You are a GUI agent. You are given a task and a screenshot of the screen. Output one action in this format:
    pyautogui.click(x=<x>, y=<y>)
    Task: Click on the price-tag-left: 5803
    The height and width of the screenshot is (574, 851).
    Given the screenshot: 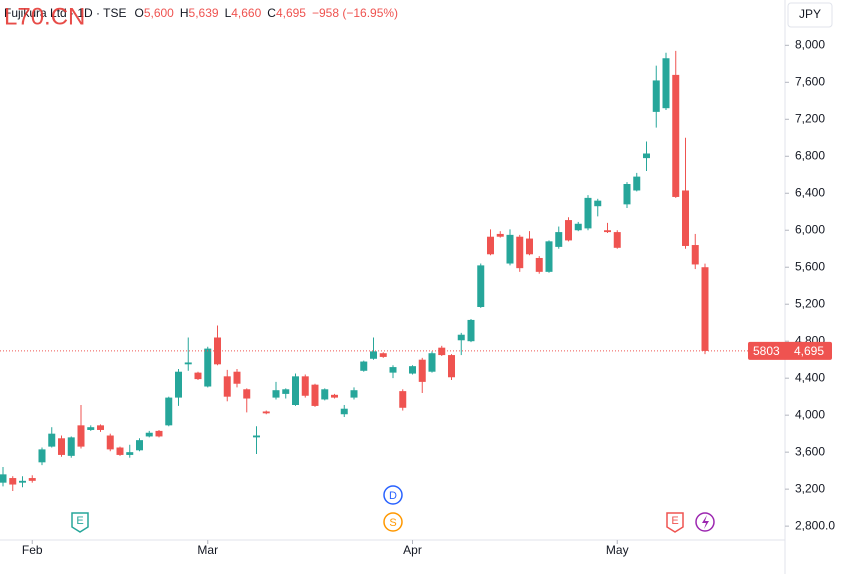 What is the action you would take?
    pyautogui.click(x=766, y=351)
    